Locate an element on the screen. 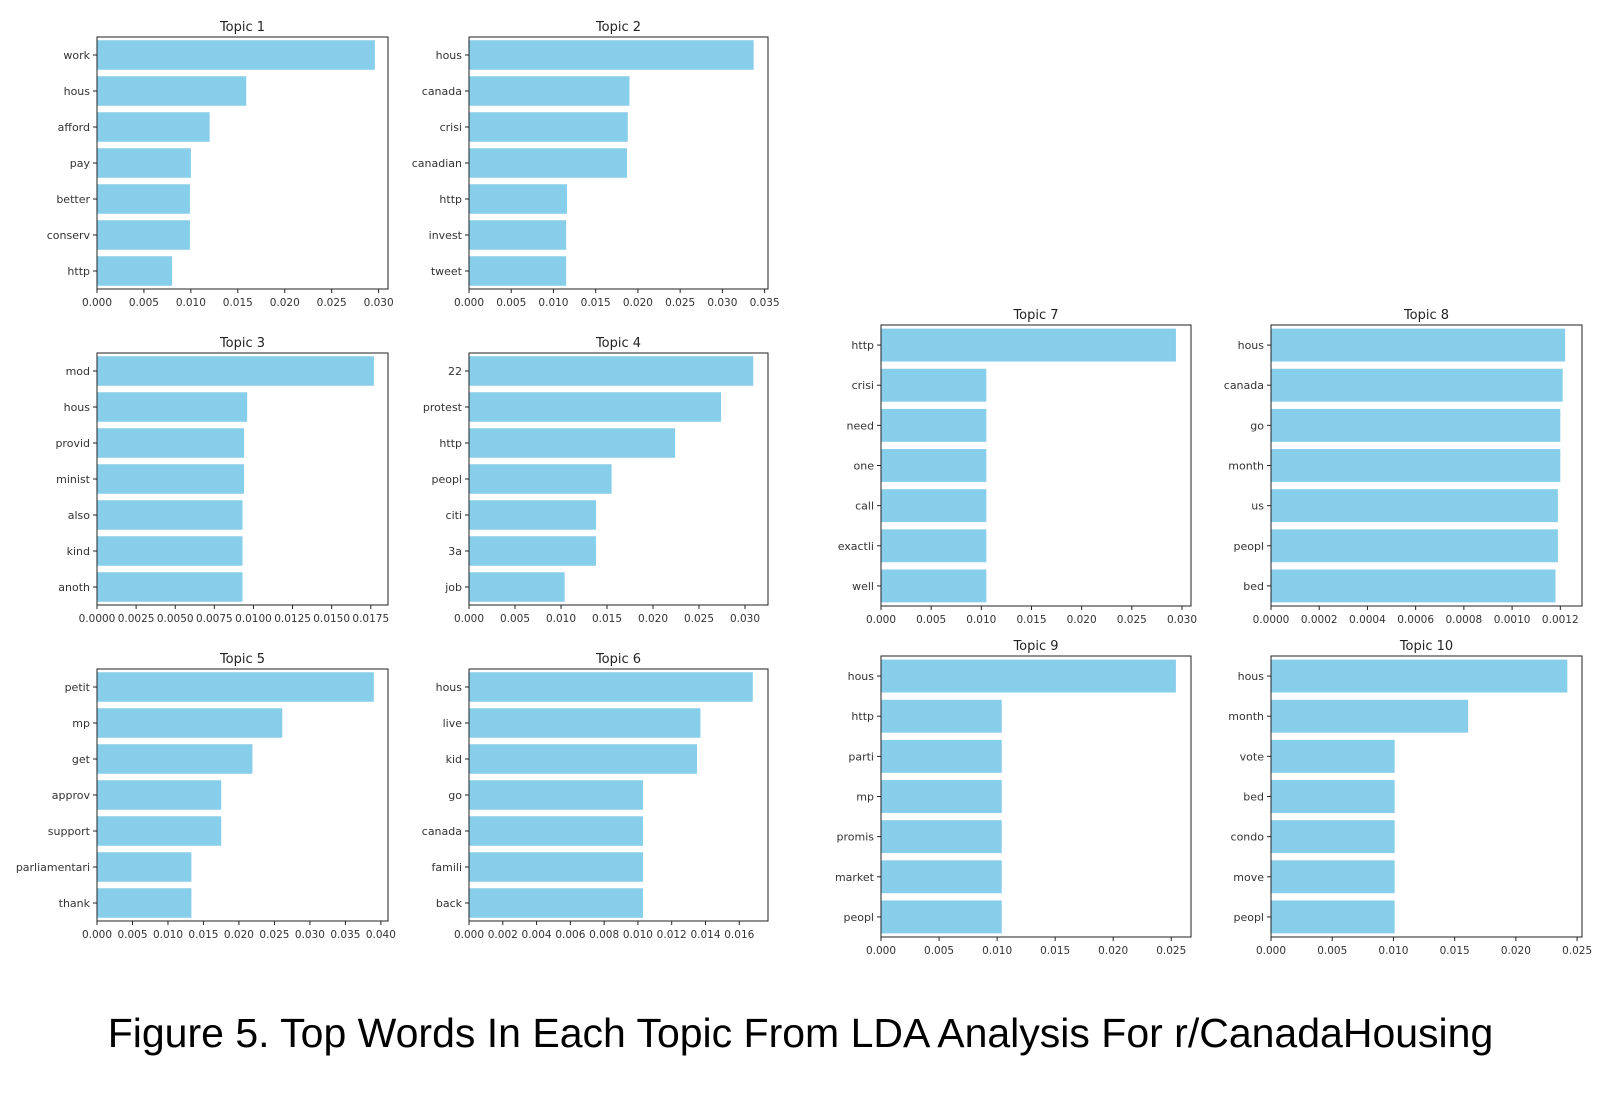 The width and height of the screenshot is (1601, 1093). bar-canadian is located at coordinates (548, 163).